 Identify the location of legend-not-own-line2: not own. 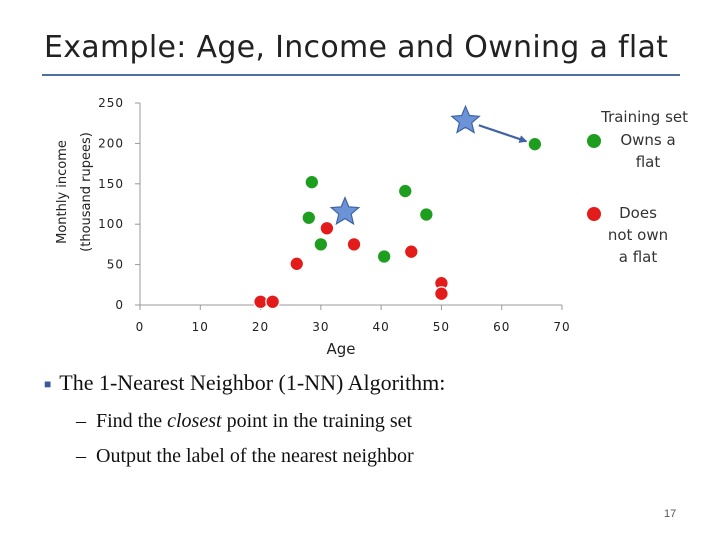
(638, 235).